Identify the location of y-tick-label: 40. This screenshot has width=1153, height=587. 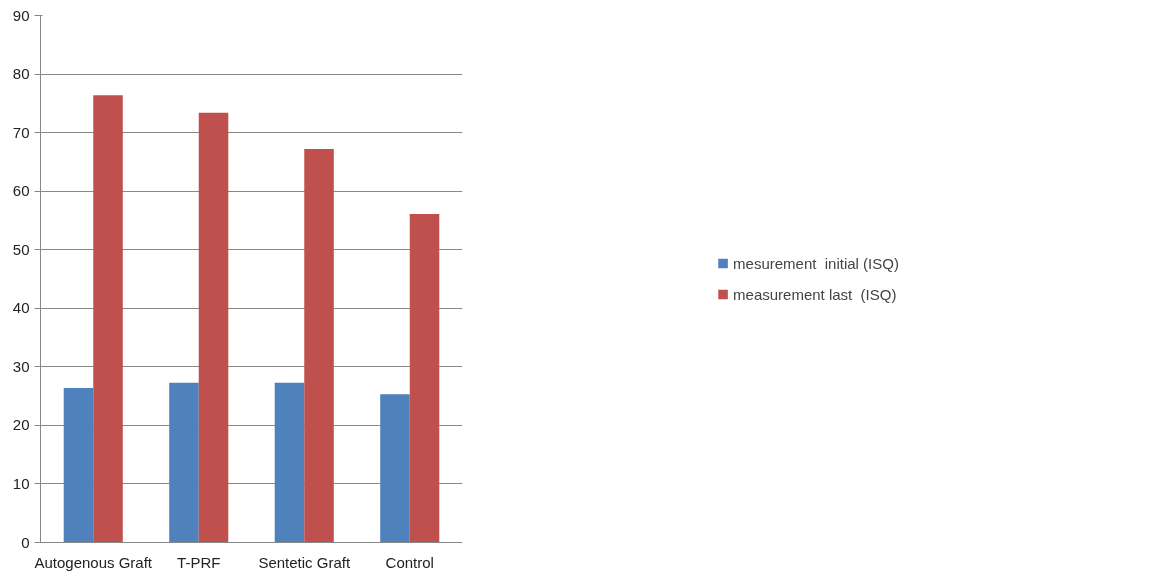
(21, 308).